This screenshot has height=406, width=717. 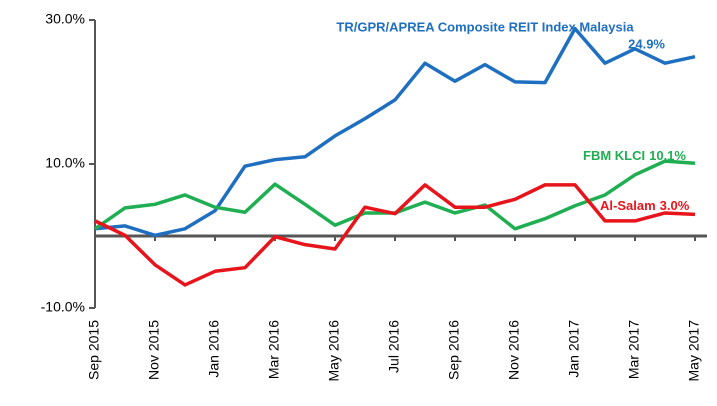 I want to click on series-label: Al-Salam 3.0%, so click(x=645, y=205).